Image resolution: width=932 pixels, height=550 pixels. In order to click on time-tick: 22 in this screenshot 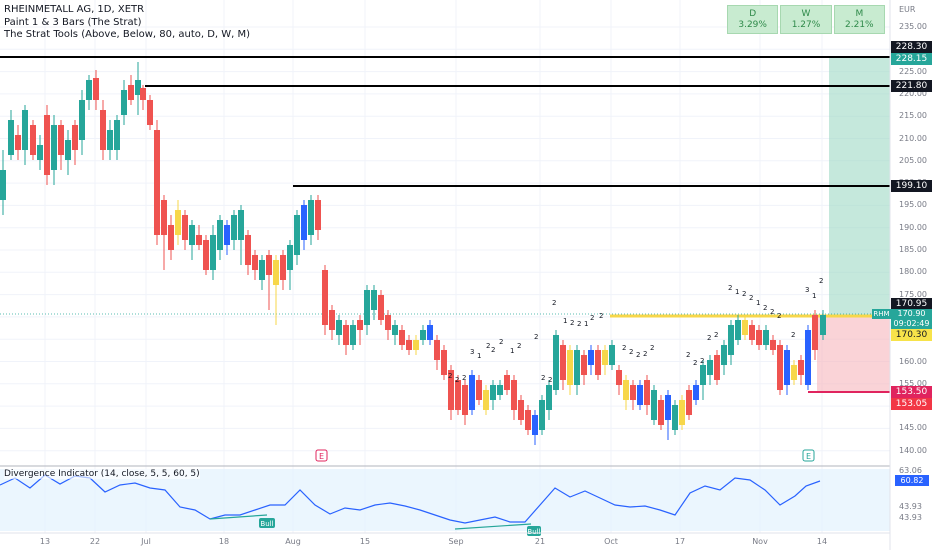, I will do `click(95, 541)`.